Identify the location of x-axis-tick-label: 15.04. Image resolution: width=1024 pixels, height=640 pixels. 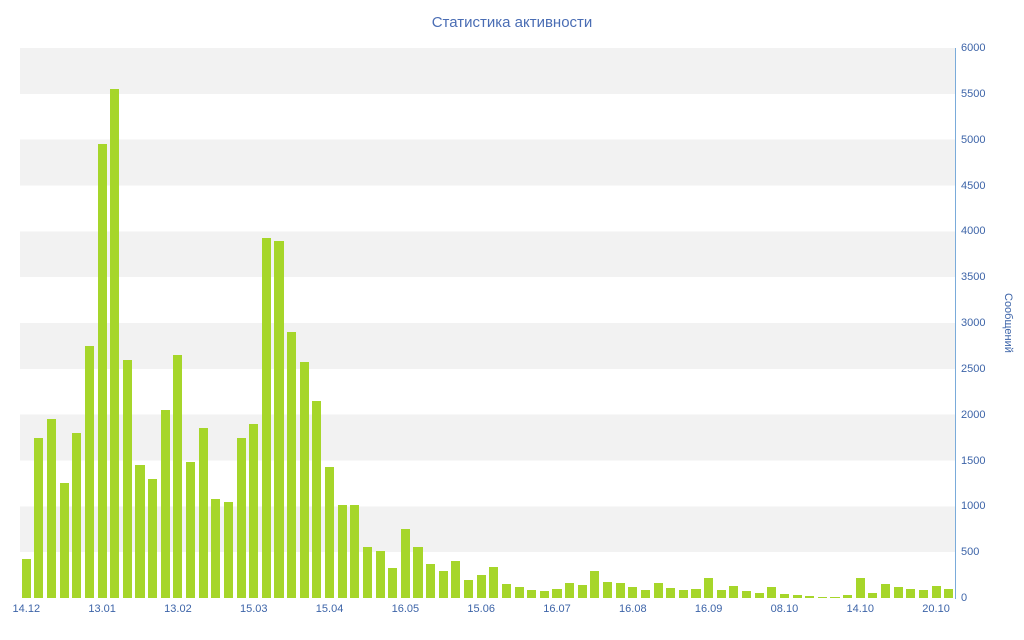
(329, 609).